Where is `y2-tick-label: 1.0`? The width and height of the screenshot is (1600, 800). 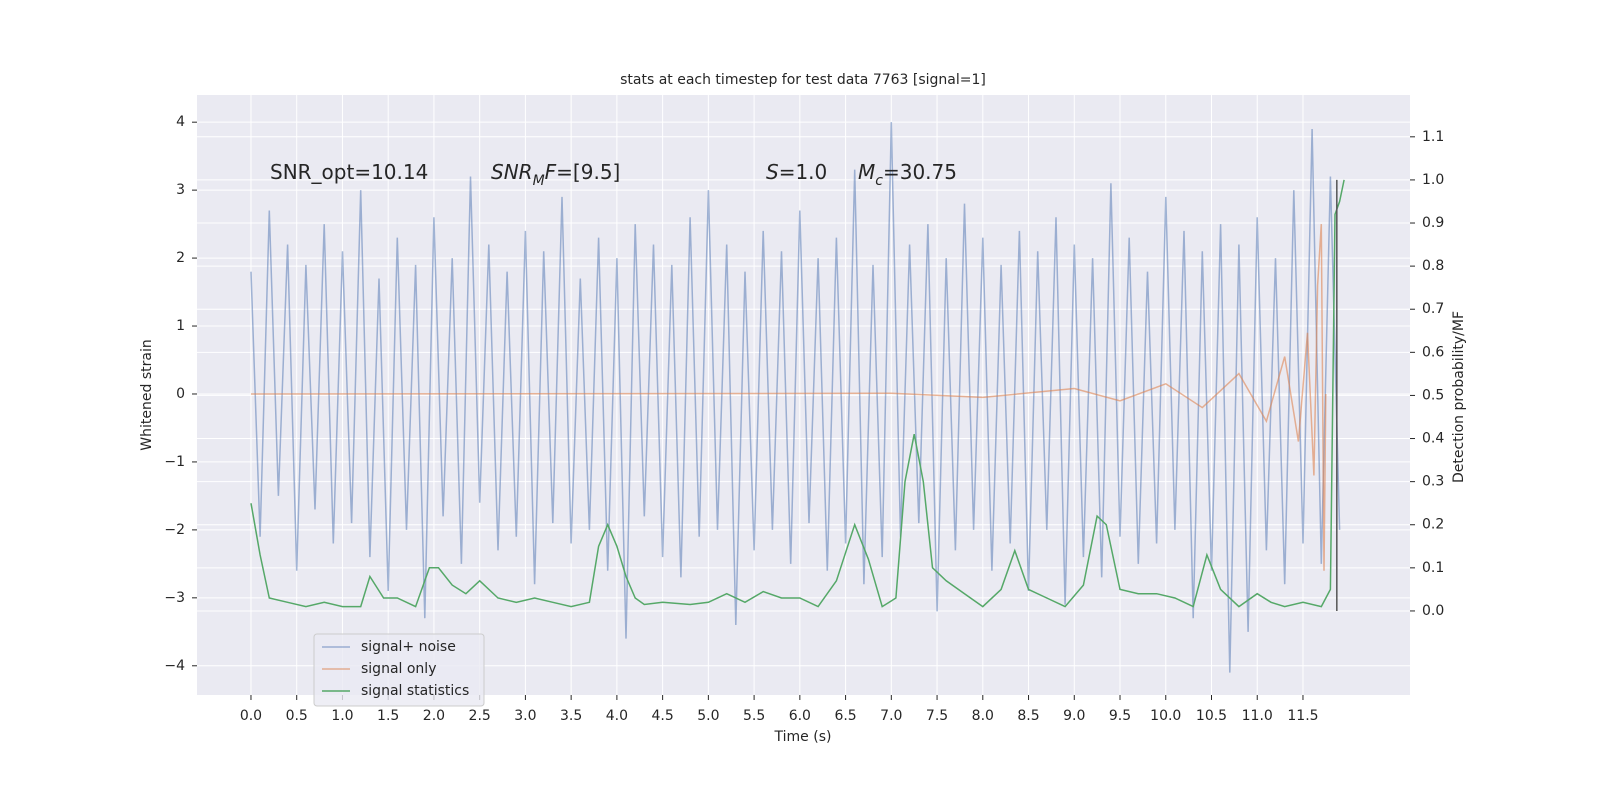 y2-tick-label: 1.0 is located at coordinates (1433, 180).